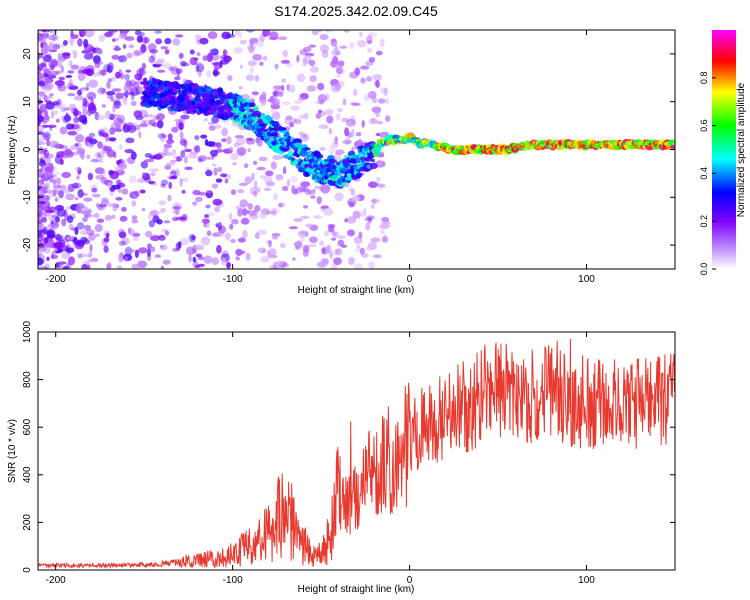 This screenshot has height=600, width=750. What do you see at coordinates (27, 244) in the screenshot?
I see `y-tick-label: -20` at bounding box center [27, 244].